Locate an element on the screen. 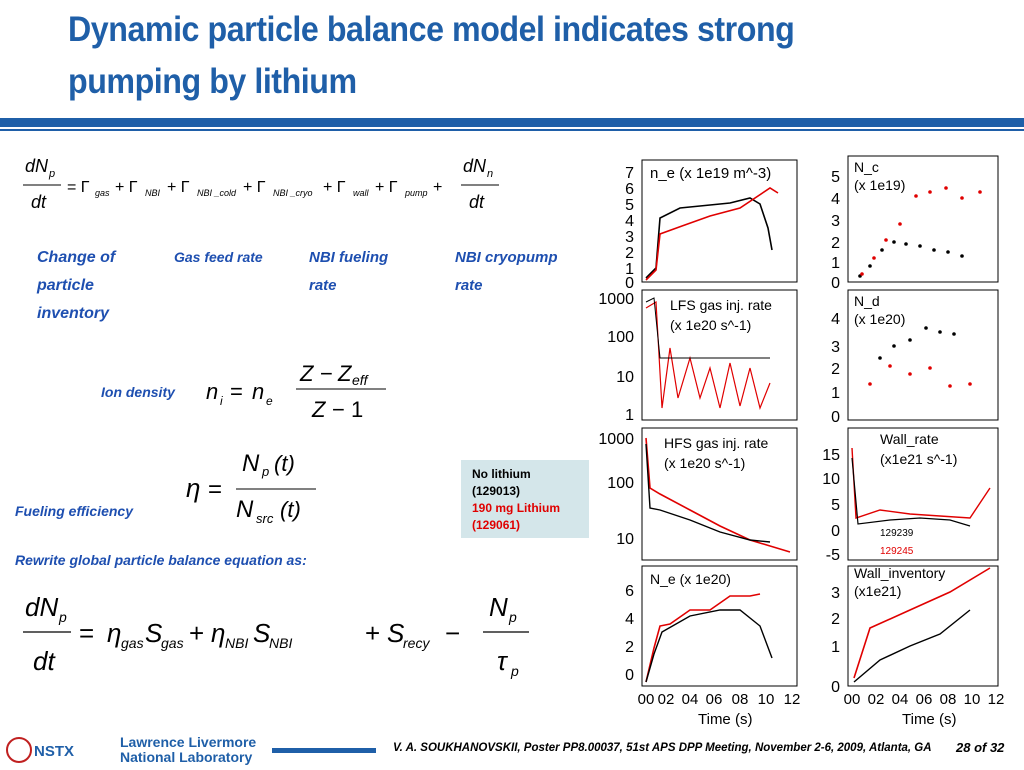 The image size is (1024, 770). page-number: 28 of 32 is located at coordinates (980, 747).